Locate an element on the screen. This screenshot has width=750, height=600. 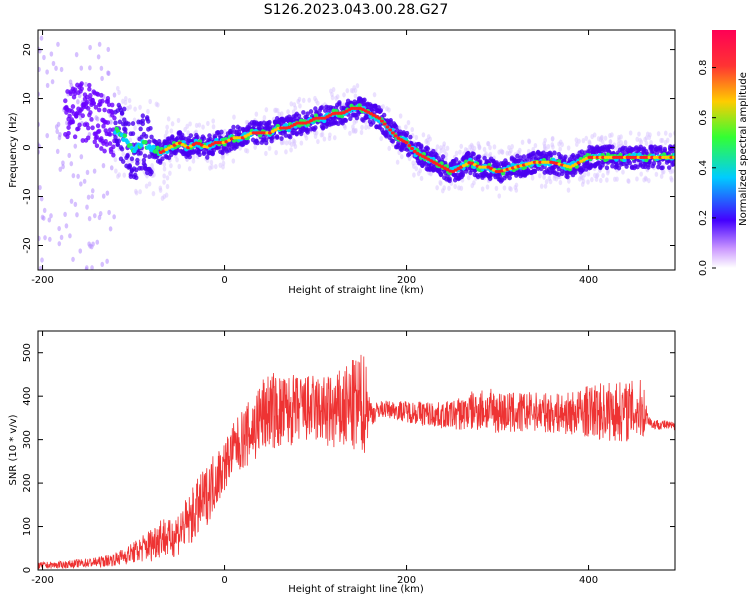
spectrogram-xtick-label: -200 is located at coordinates (42, 280).